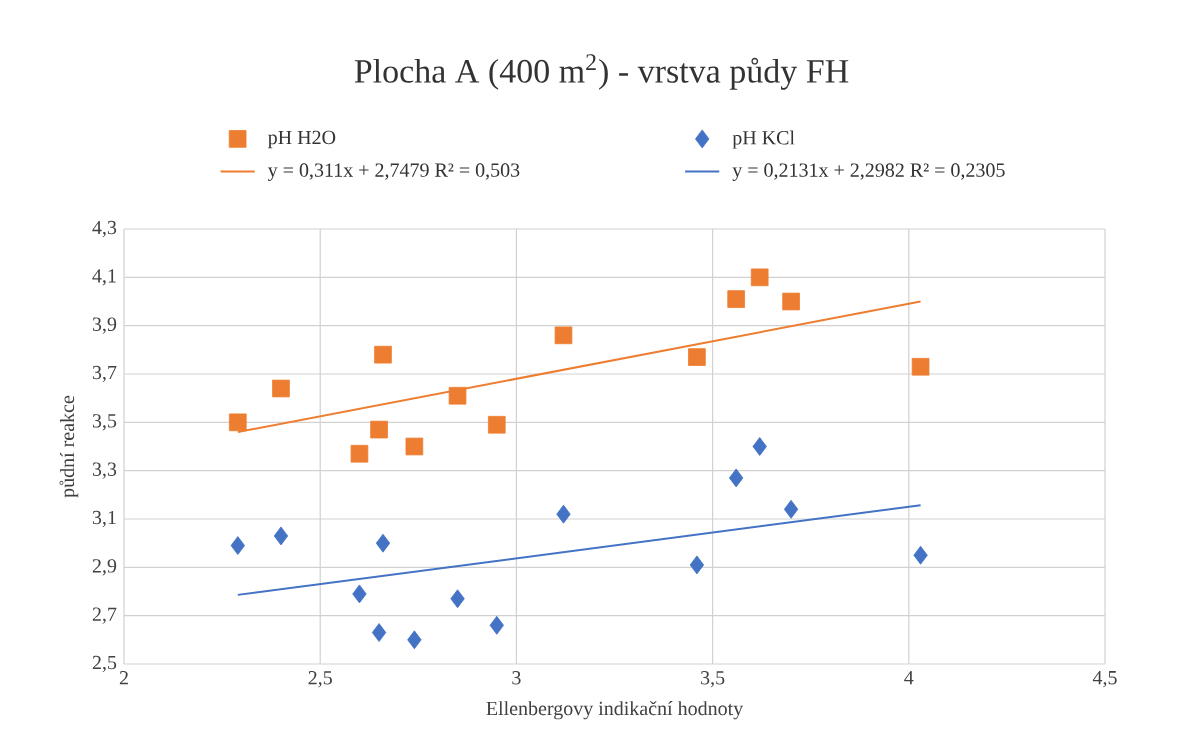 The width and height of the screenshot is (1203, 751). Describe the element at coordinates (104, 374) in the screenshot. I see `y-tick-label: 3,7` at that location.